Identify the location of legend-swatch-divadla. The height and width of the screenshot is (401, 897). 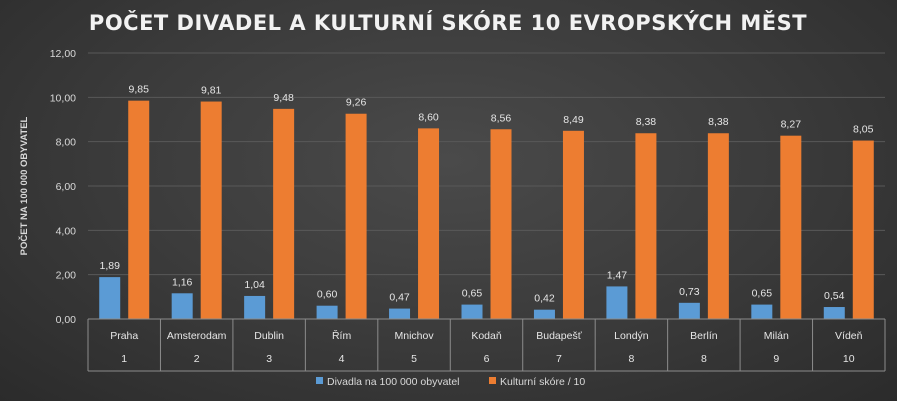
(319, 380).